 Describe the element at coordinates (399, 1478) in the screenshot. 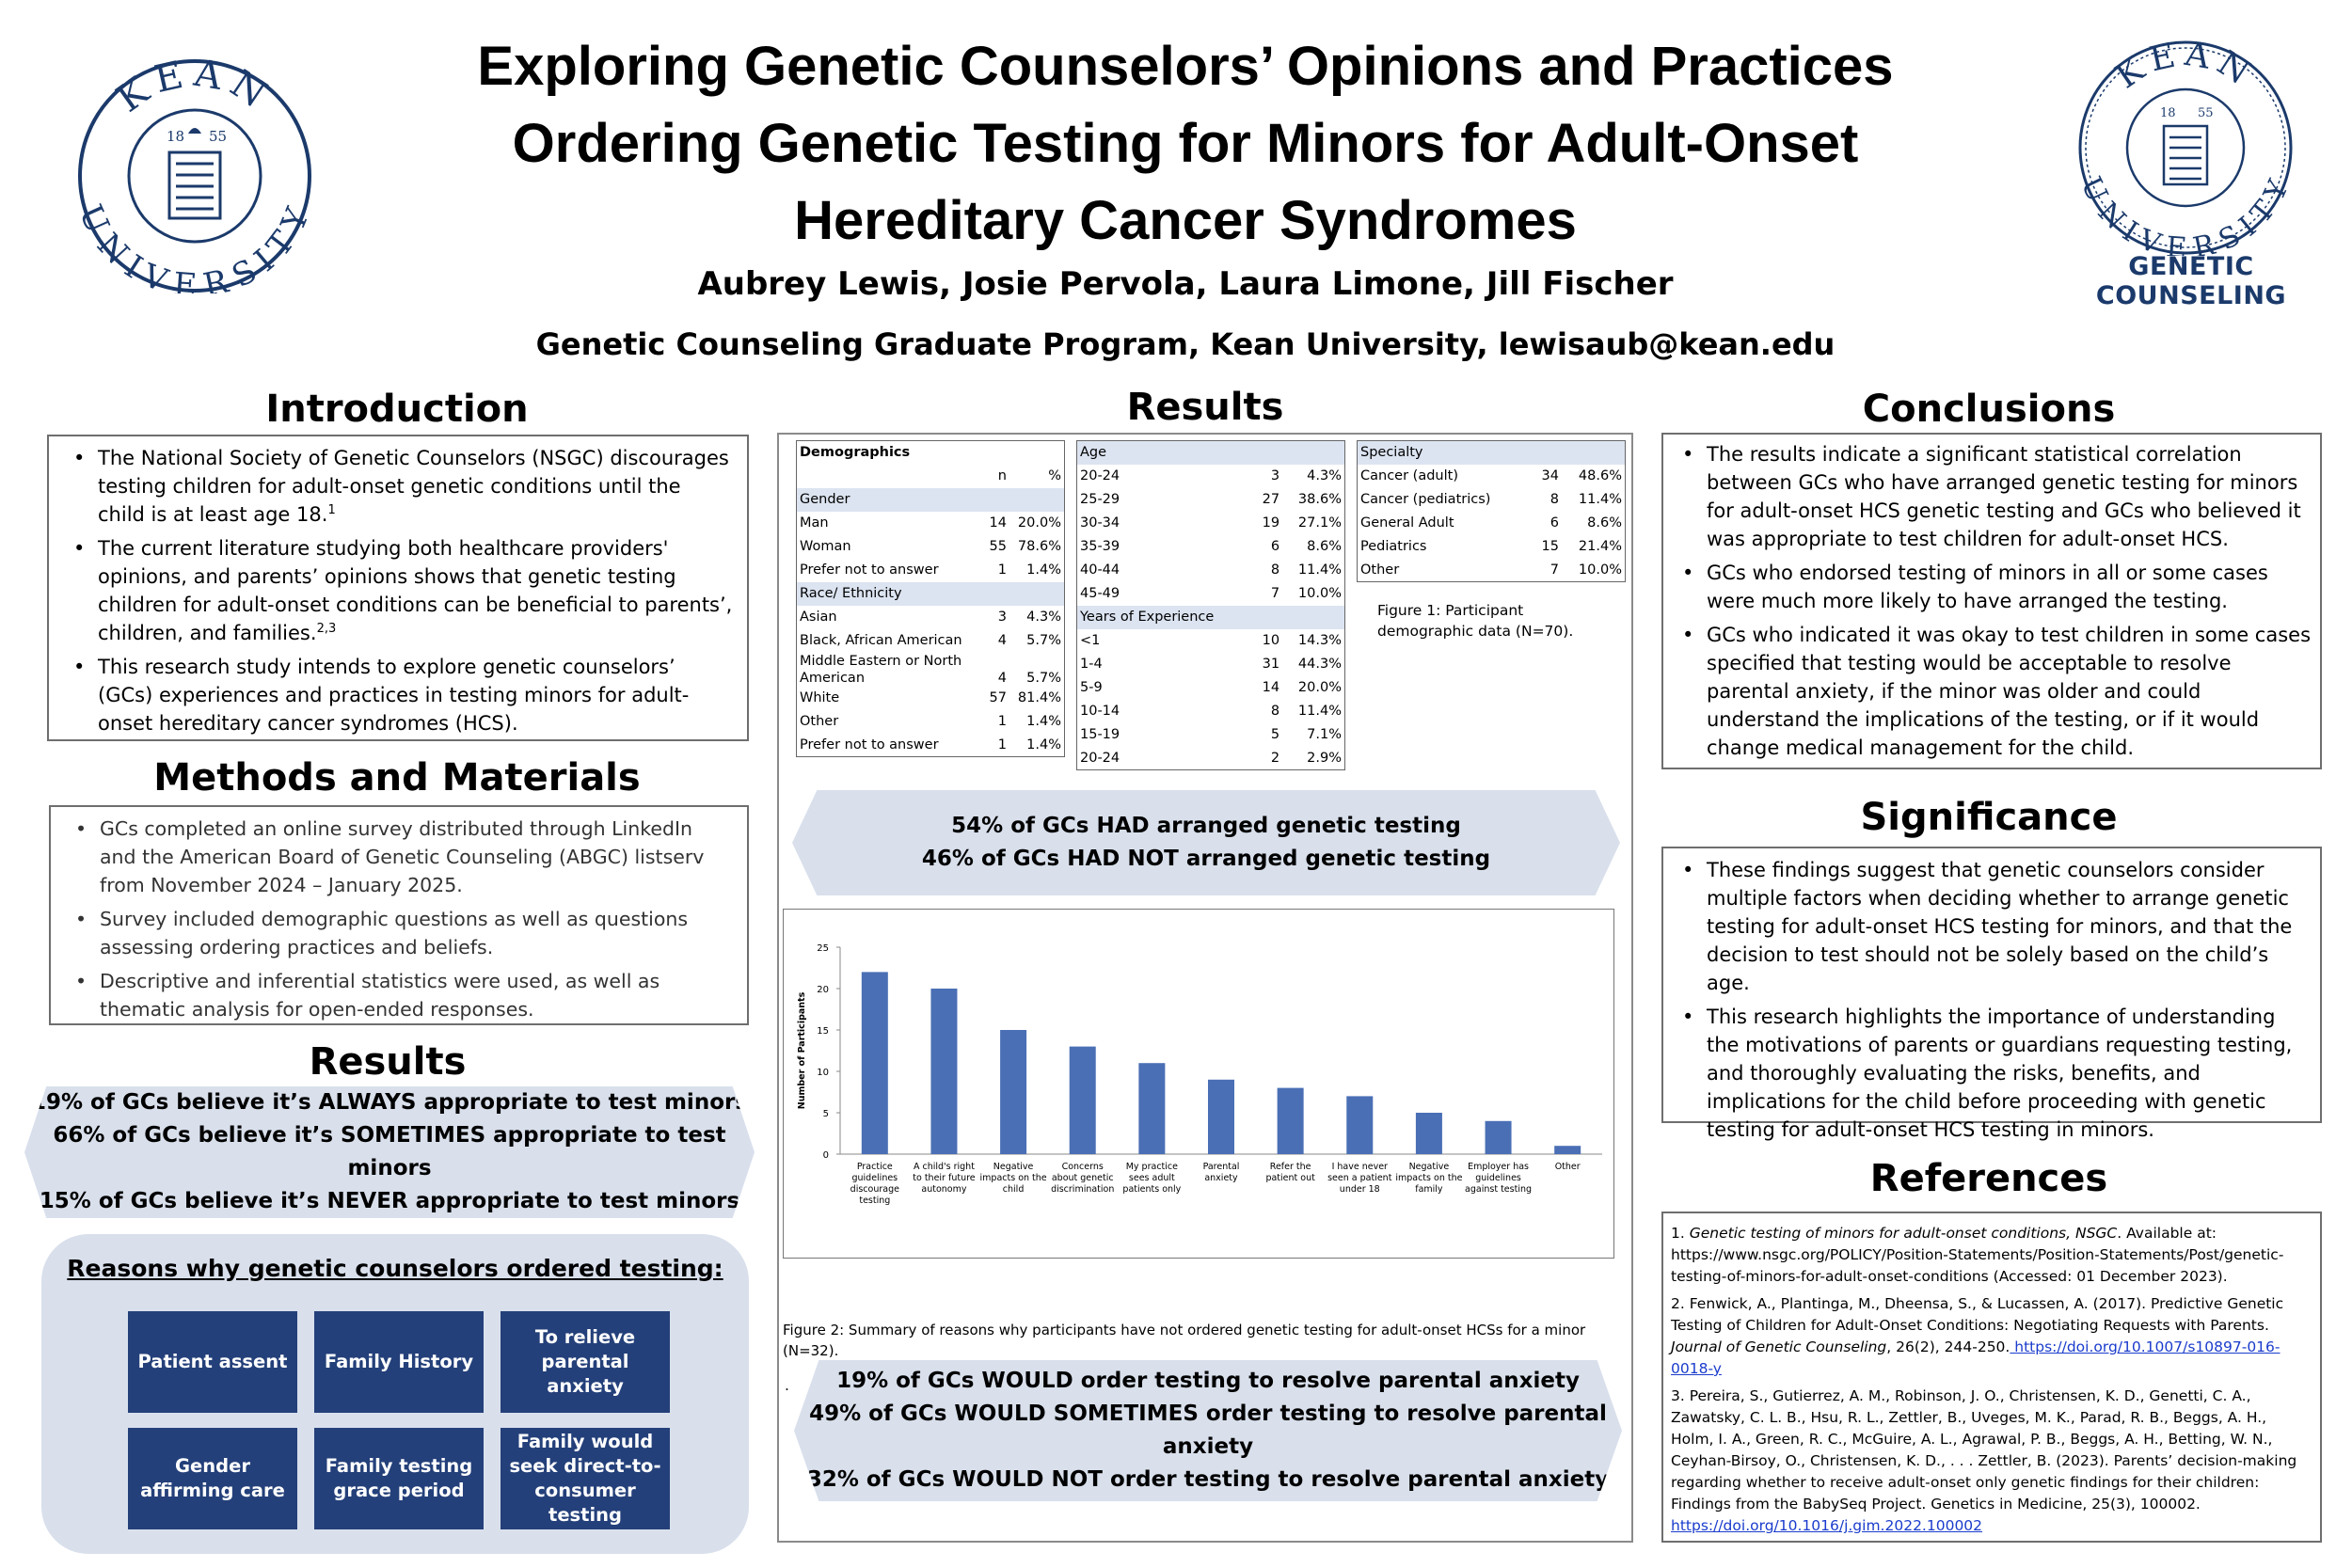

I see `reason-tile: Family testing grace period` at that location.